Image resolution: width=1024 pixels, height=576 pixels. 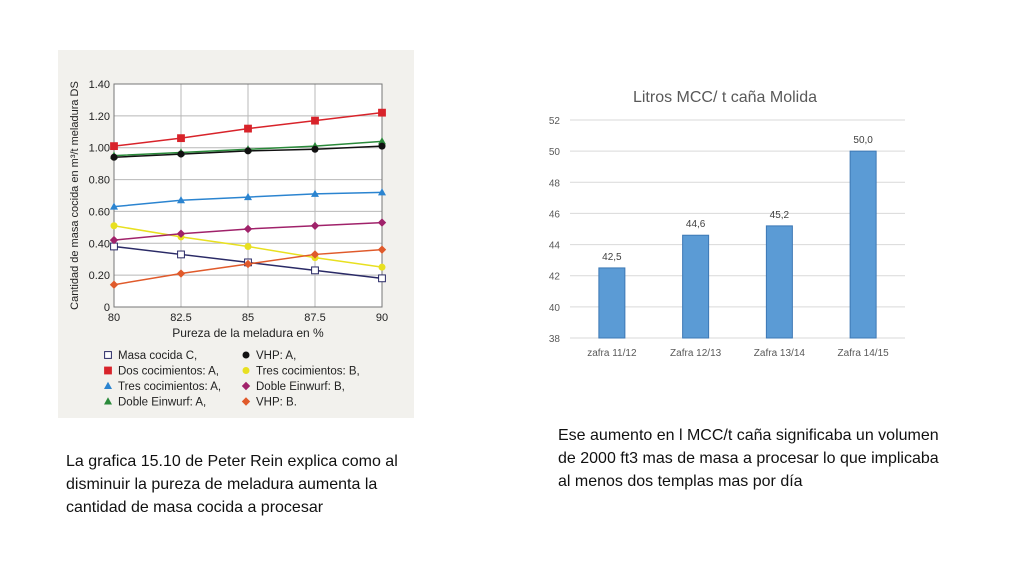 What do you see at coordinates (382, 318) in the screenshot?
I see `x-tick-label: 90` at bounding box center [382, 318].